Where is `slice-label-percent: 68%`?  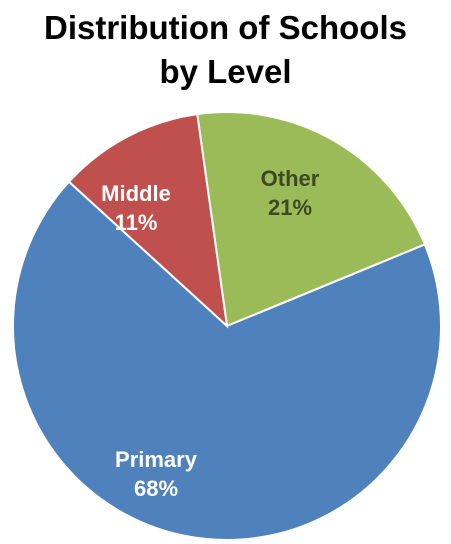 slice-label-percent: 68% is located at coordinates (156, 488).